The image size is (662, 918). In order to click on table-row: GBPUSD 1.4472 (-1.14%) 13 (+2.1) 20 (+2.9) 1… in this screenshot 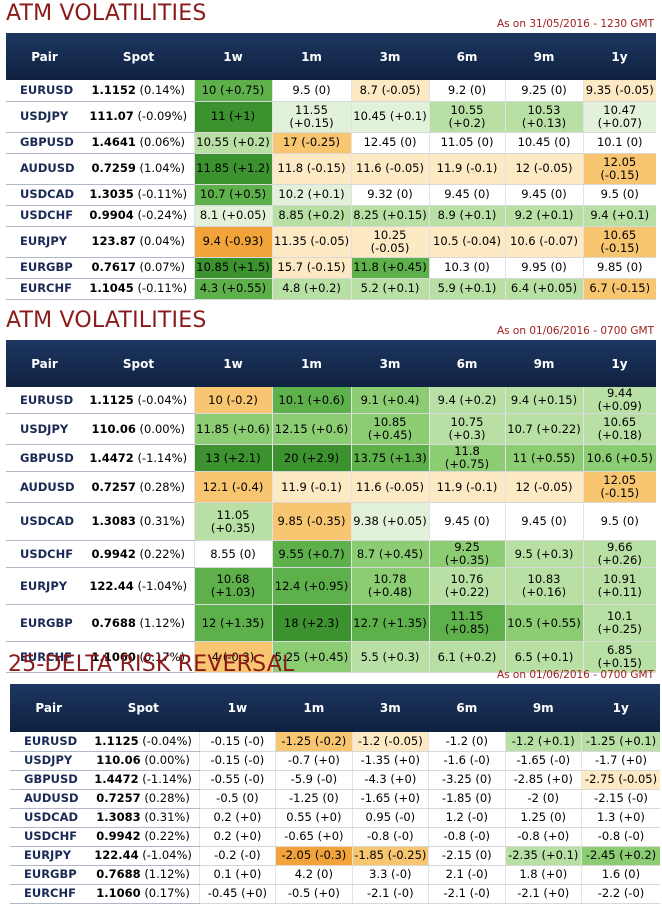, I will do `click(331, 458)`.